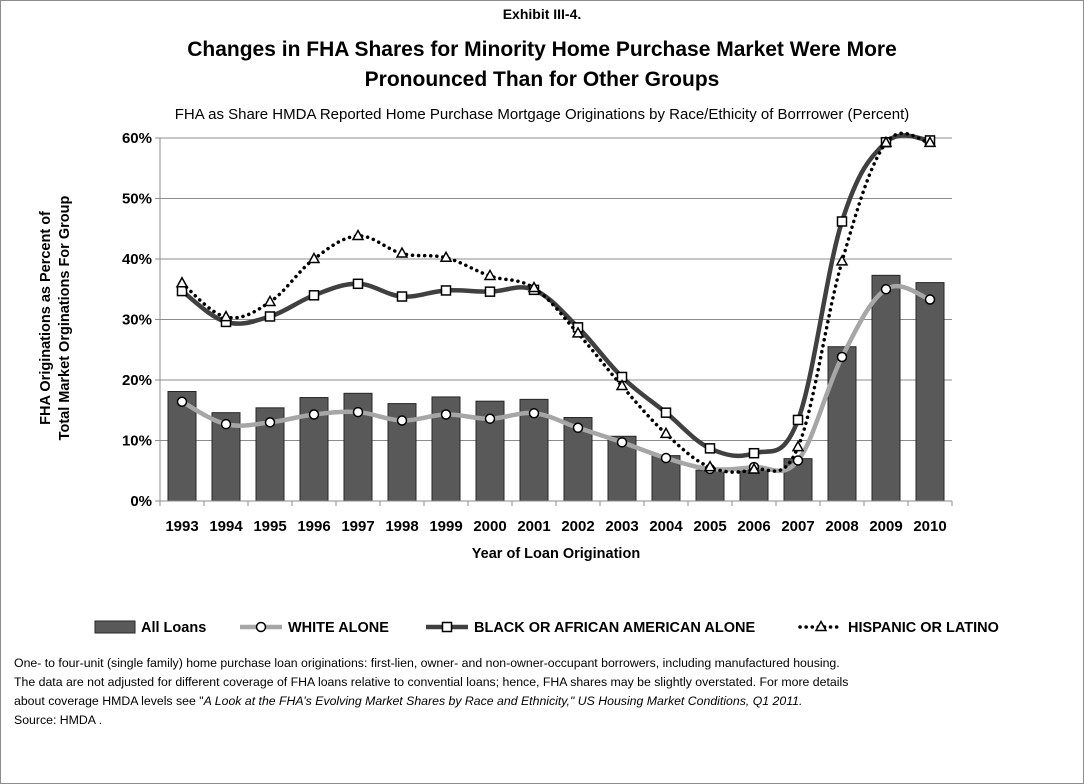 The image size is (1084, 784). Describe the element at coordinates (445, 526) in the screenshot. I see `x-tick-label: 1999` at that location.